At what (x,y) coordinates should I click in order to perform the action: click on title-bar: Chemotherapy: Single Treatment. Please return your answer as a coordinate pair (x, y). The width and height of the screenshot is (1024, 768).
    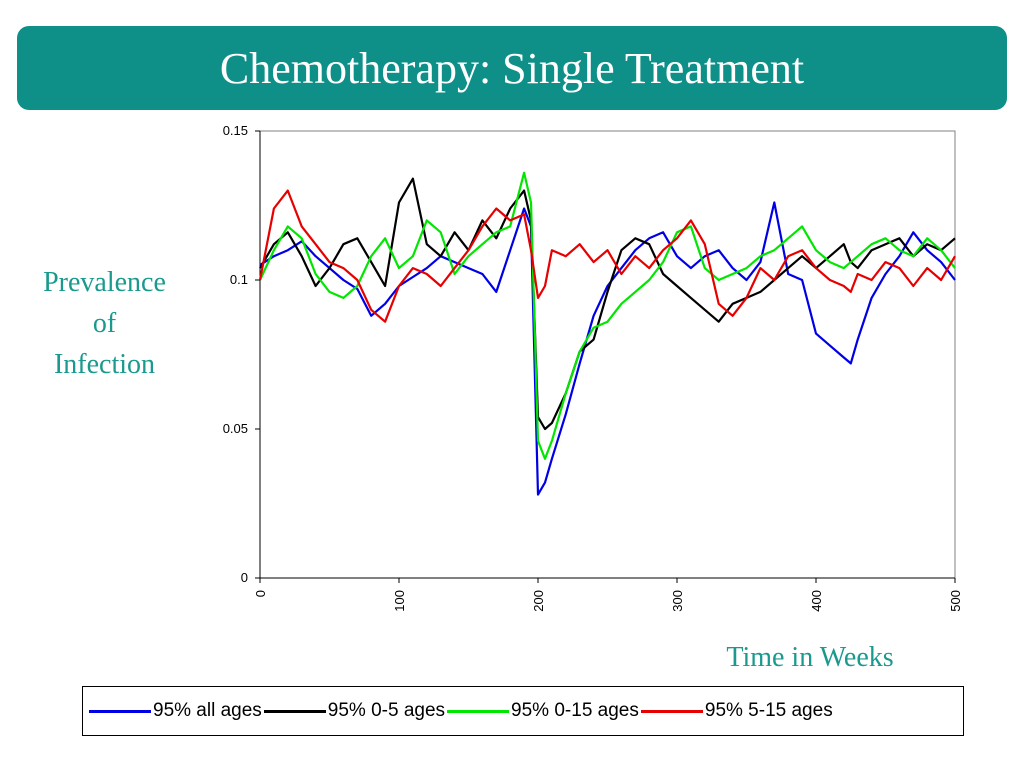
    Looking at the image, I should click on (512, 68).